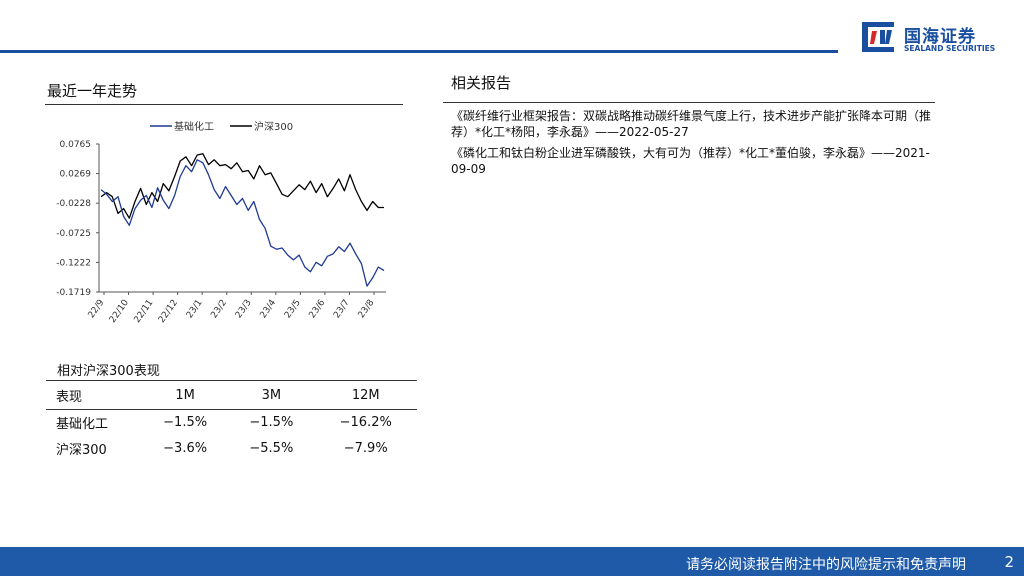  Describe the element at coordinates (293, 309) in the screenshot. I see `x-tick-label: 23/5` at that location.